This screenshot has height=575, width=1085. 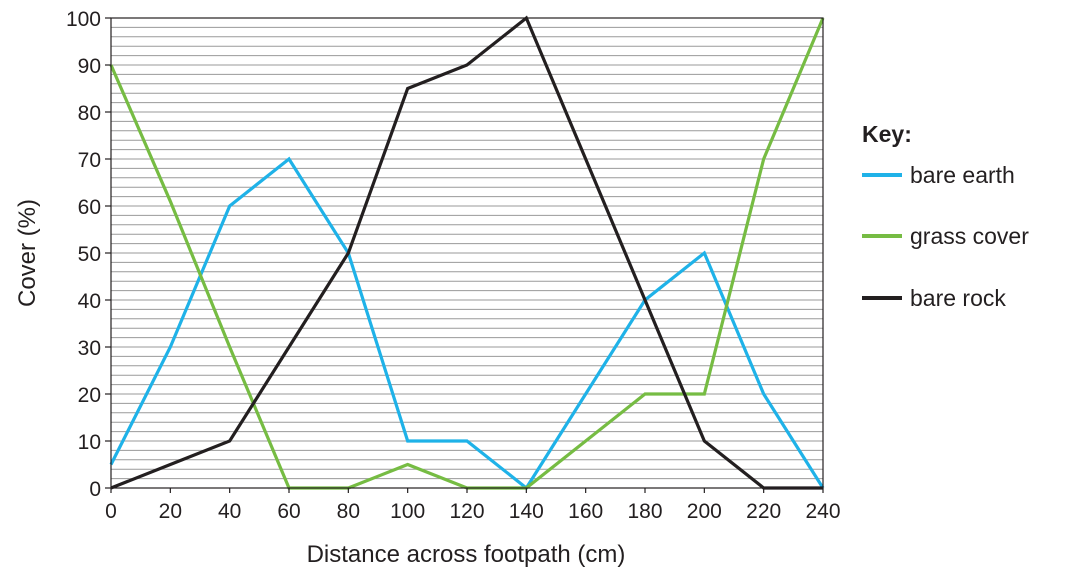 I want to click on x-tick-label: 180, so click(x=644, y=511).